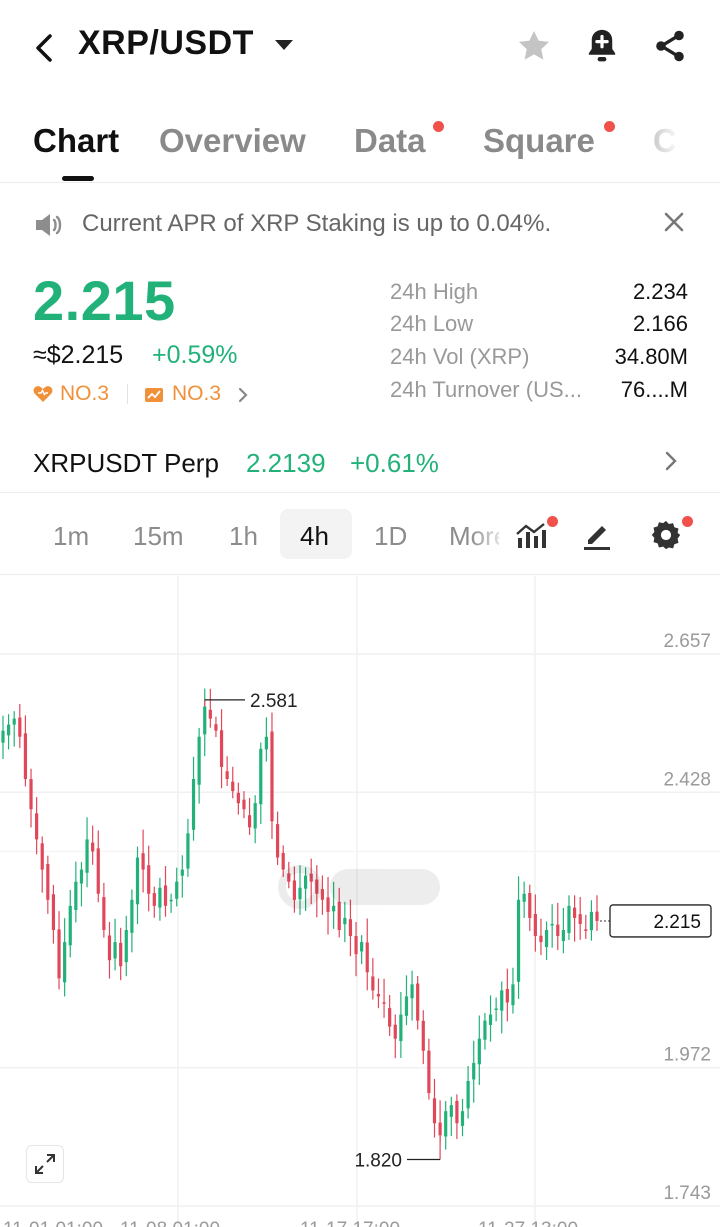 This screenshot has width=720, height=1227. I want to click on price-alert-bell-icon, so click(602, 46).